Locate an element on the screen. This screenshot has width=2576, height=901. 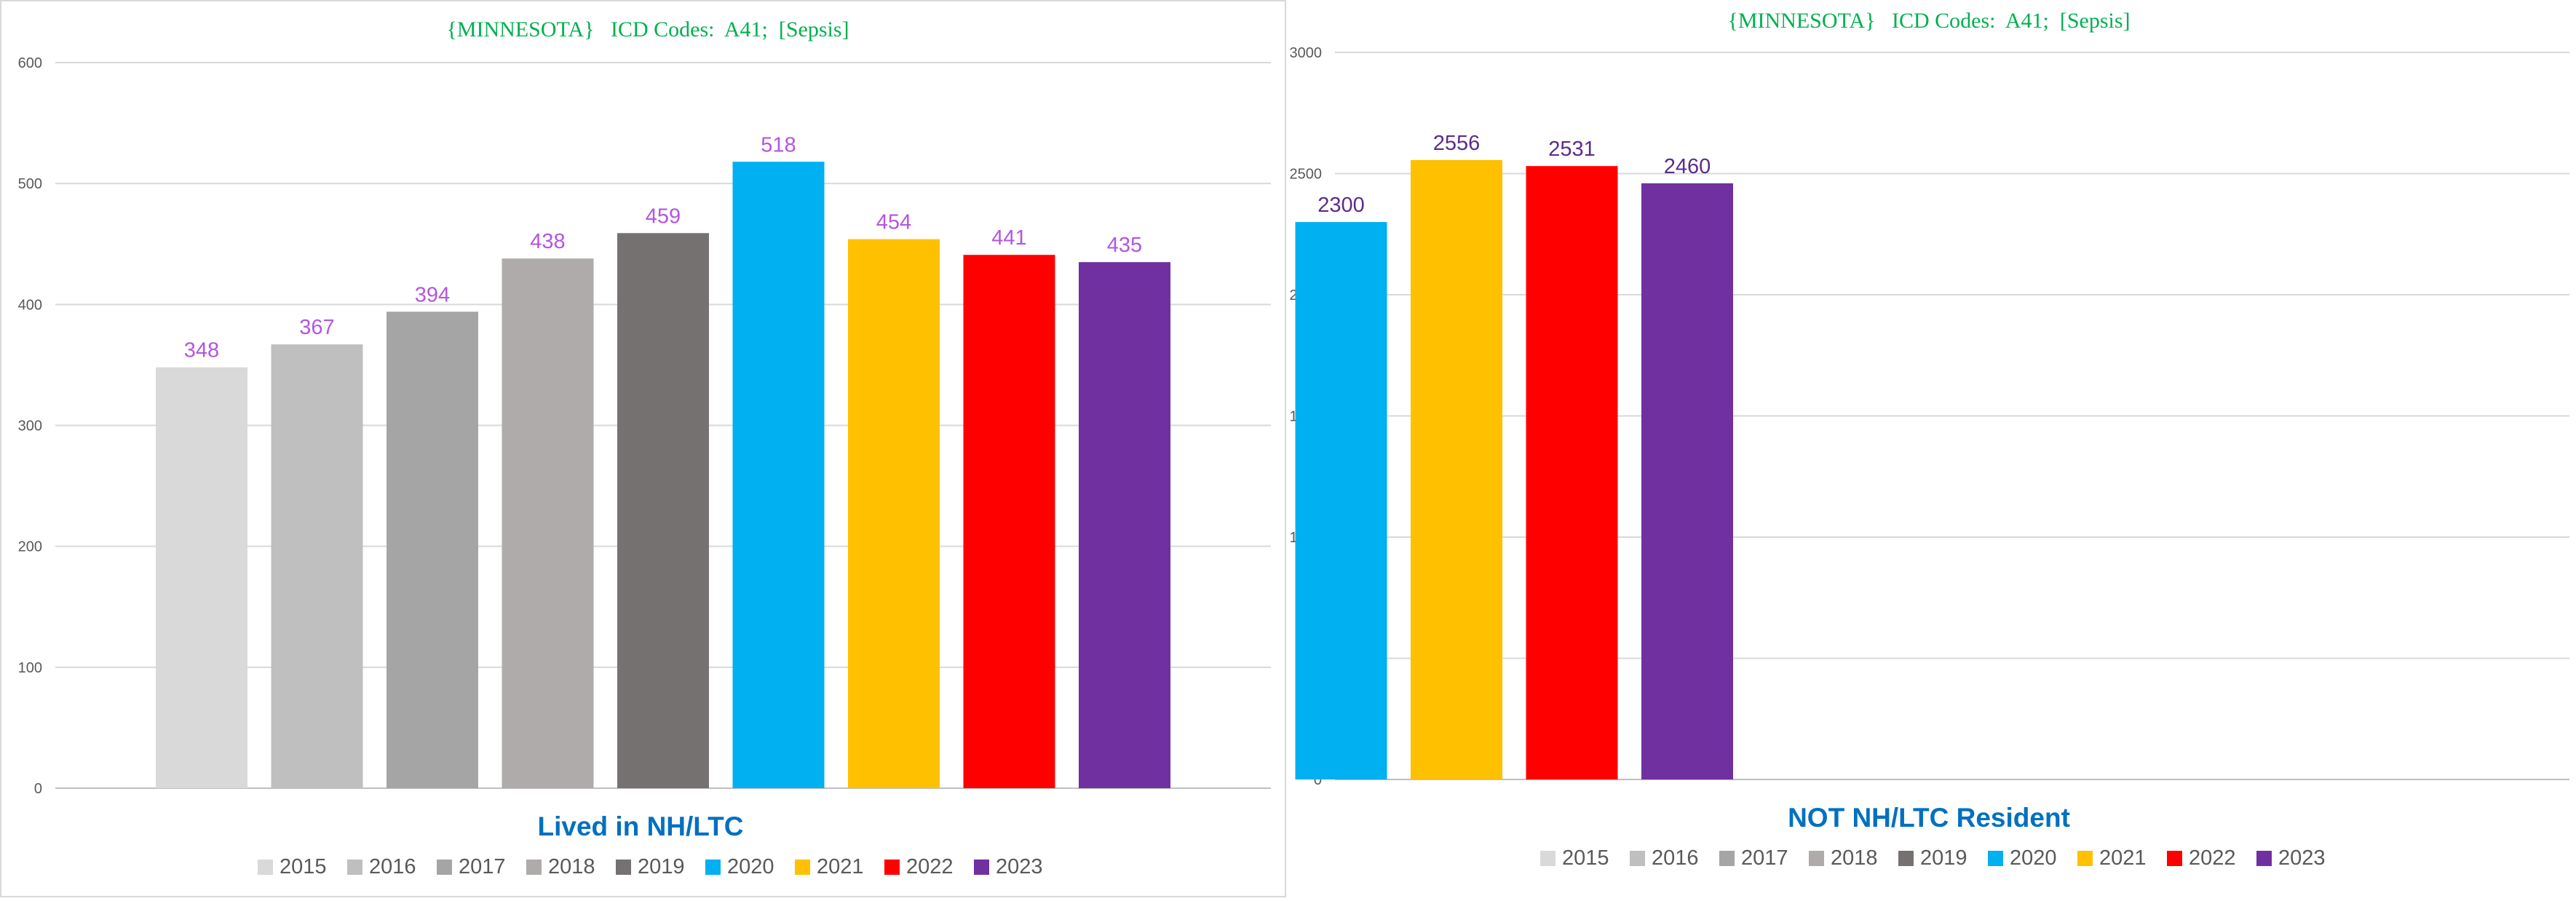
data-label-2023: 2460 is located at coordinates (1687, 167).